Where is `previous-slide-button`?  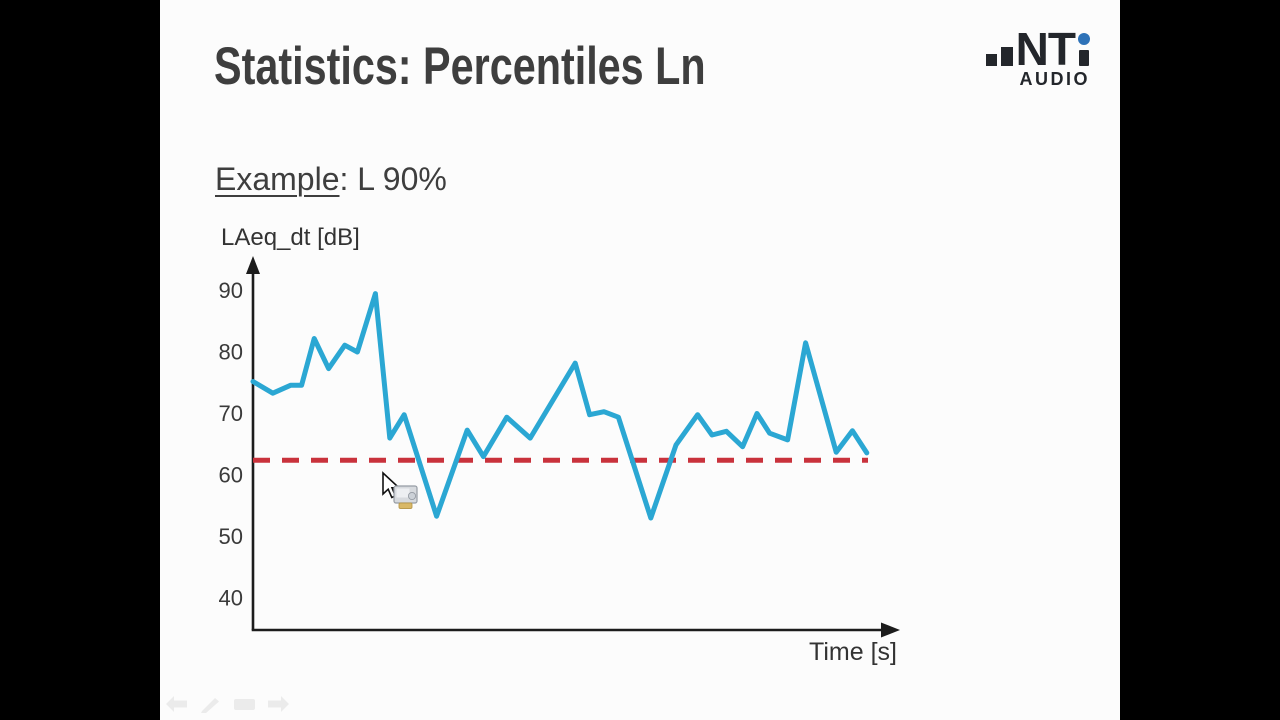
previous-slide-button is located at coordinates (176, 704).